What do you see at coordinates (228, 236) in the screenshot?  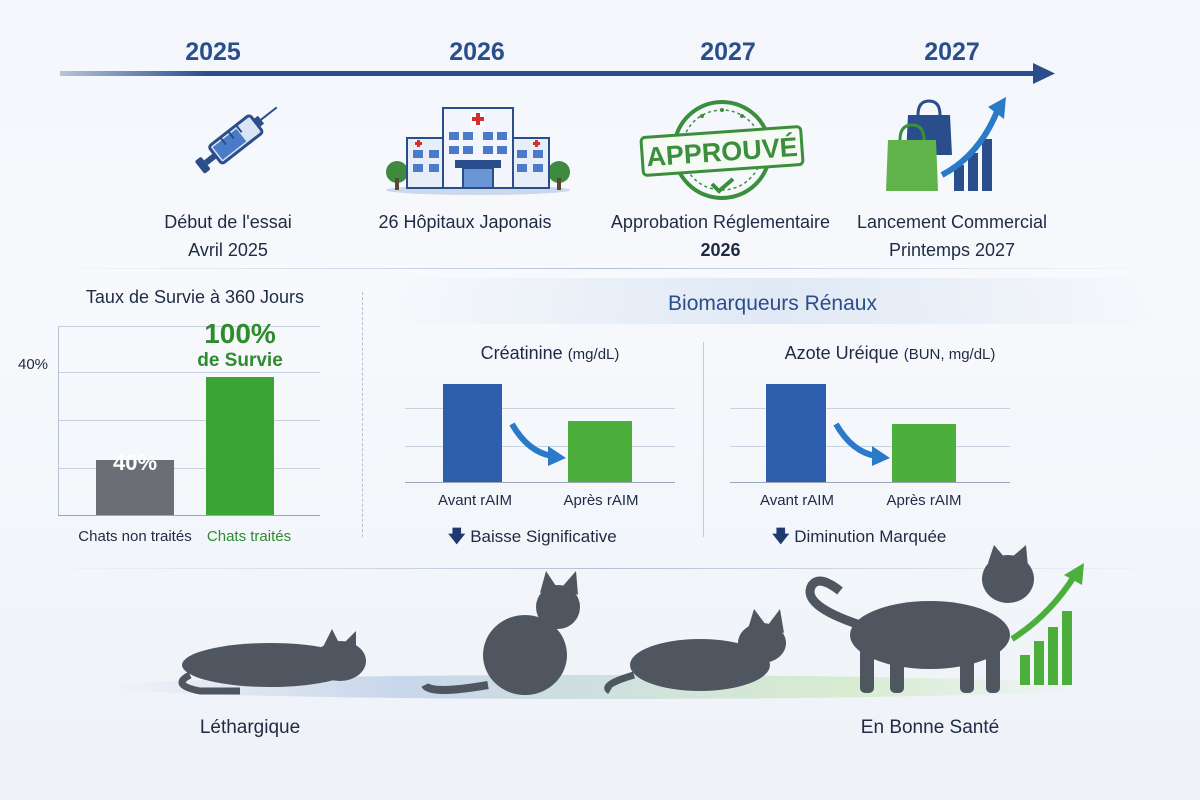 I see `milestone-trial-start: Début de l'essai Avril 2025` at bounding box center [228, 236].